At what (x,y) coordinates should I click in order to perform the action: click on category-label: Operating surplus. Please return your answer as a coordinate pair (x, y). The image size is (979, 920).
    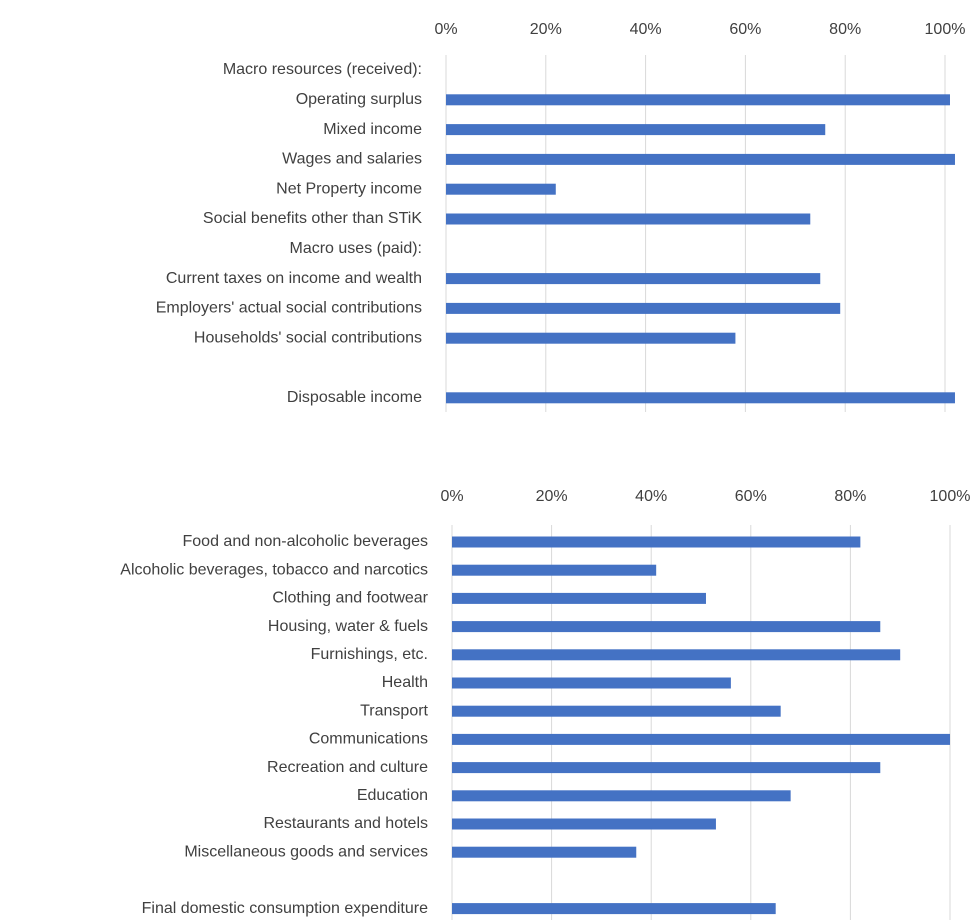
    Looking at the image, I should click on (359, 99).